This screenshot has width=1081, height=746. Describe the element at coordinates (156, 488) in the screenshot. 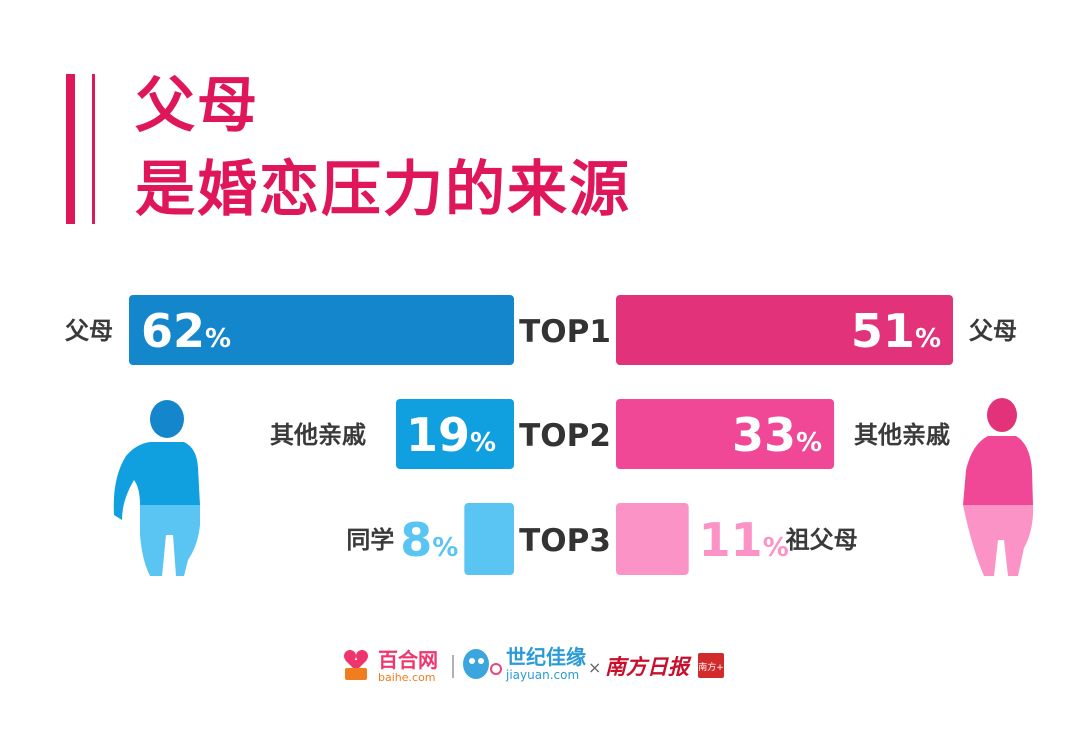

I see `male-figure-icon` at that location.